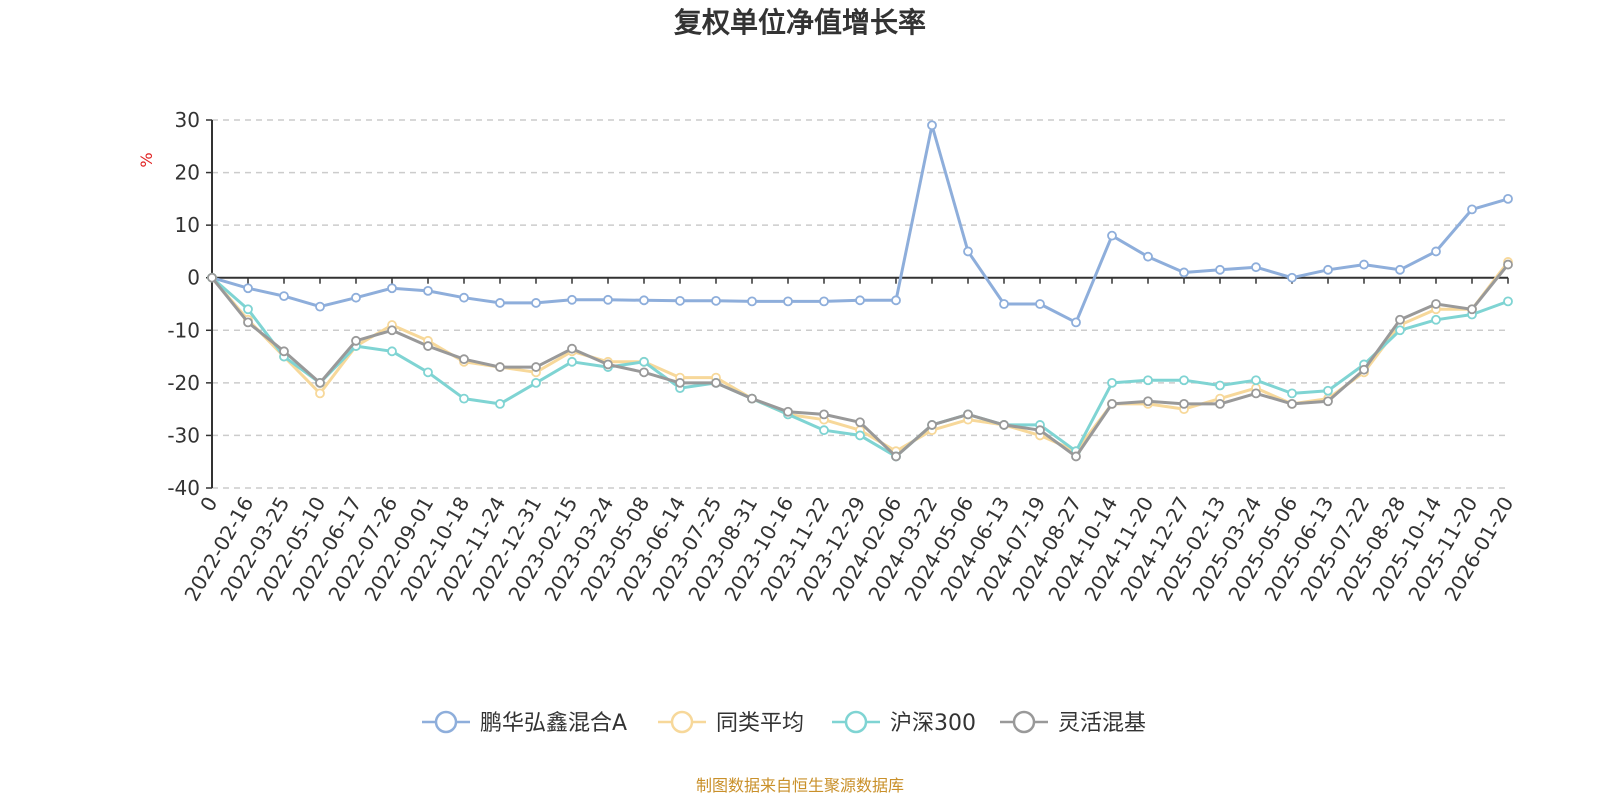 Image resolution: width=1600 pixels, height=800 pixels. I want to click on legend-label: 灵活混基, so click(1102, 723).